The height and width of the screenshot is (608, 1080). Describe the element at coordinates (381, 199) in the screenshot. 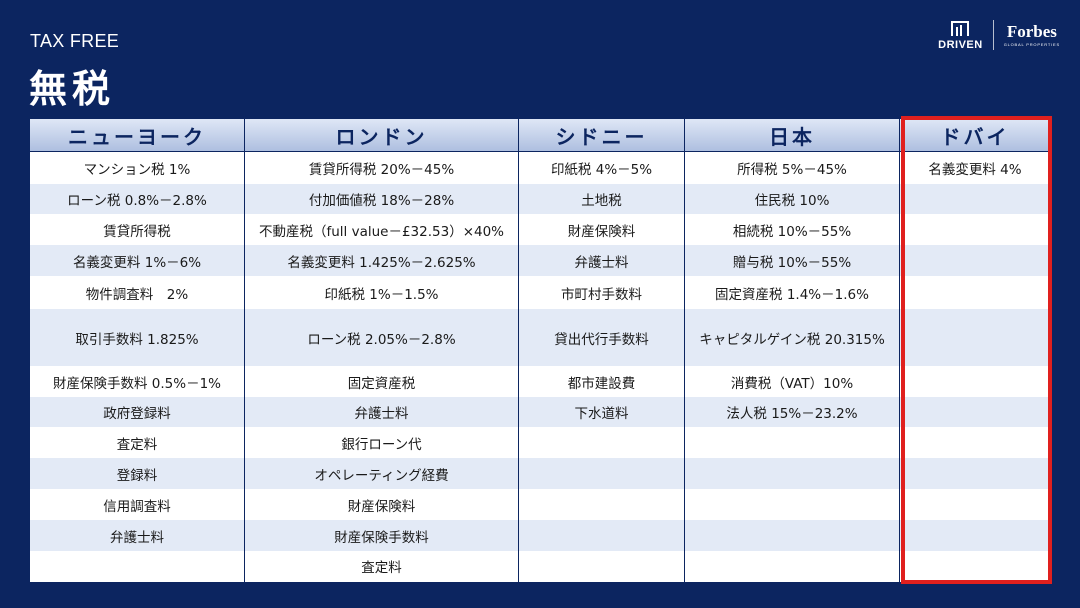

I see `table-cell: 付加価値税 18%－28%` at that location.